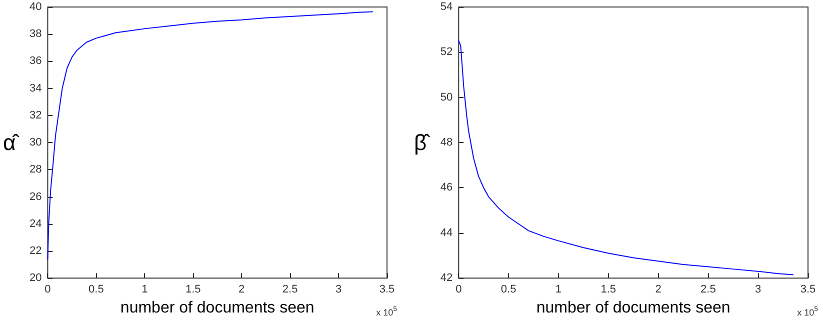 The height and width of the screenshot is (321, 822). Describe the element at coordinates (446, 142) in the screenshot. I see `y-tick-label: 48` at that location.